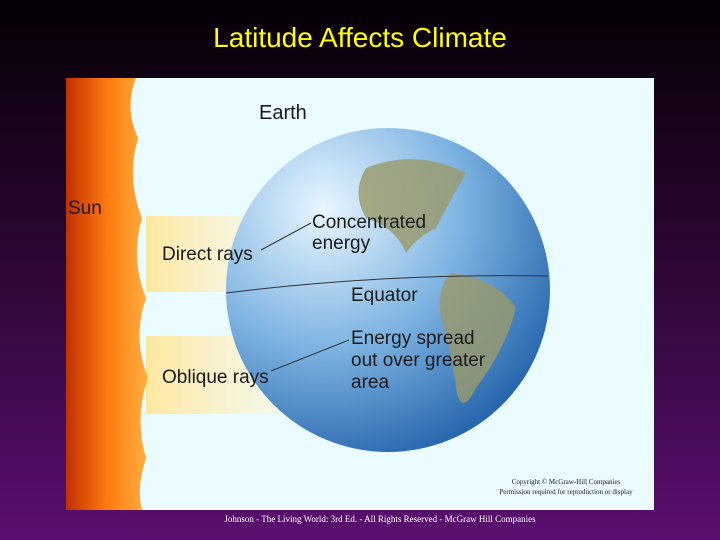  What do you see at coordinates (477, 338) in the screenshot?
I see `south-america` at bounding box center [477, 338].